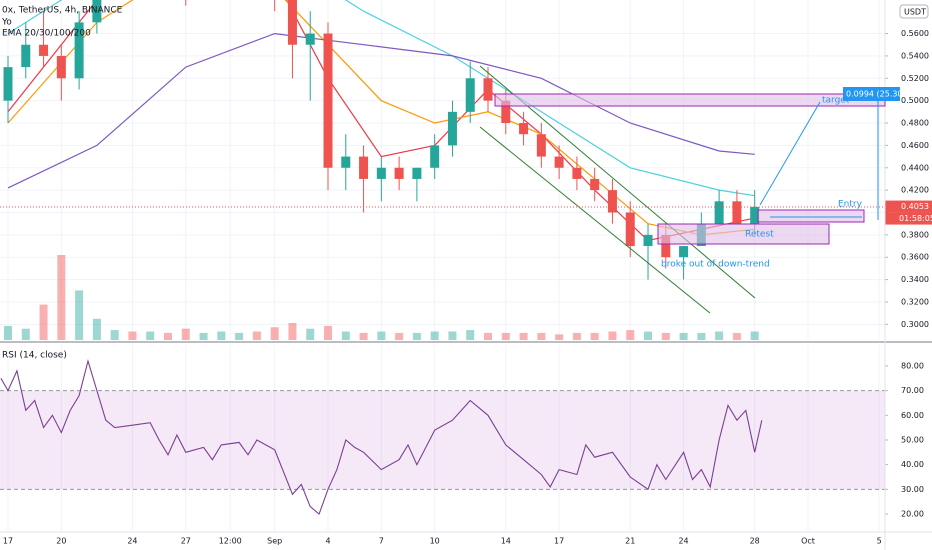  I want to click on x-tick-label: 14, so click(506, 541).